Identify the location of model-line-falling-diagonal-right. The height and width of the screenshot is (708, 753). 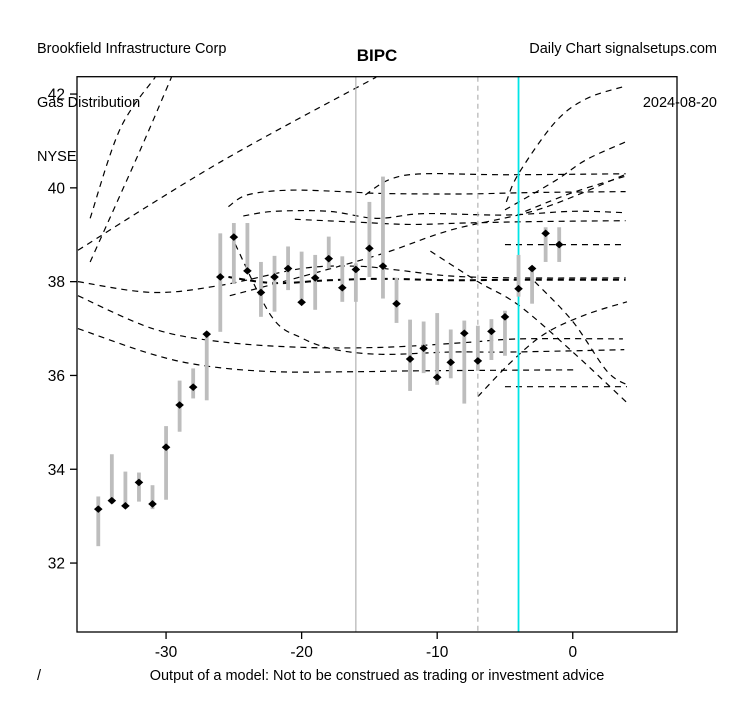
(529, 327).